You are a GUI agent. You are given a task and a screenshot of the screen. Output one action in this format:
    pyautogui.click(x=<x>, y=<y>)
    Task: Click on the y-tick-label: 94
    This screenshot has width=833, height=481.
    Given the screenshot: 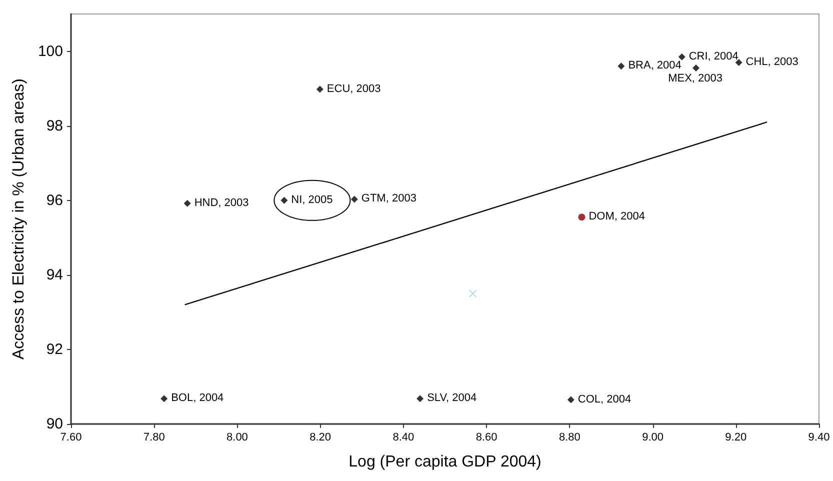 What is the action you would take?
    pyautogui.click(x=54, y=275)
    